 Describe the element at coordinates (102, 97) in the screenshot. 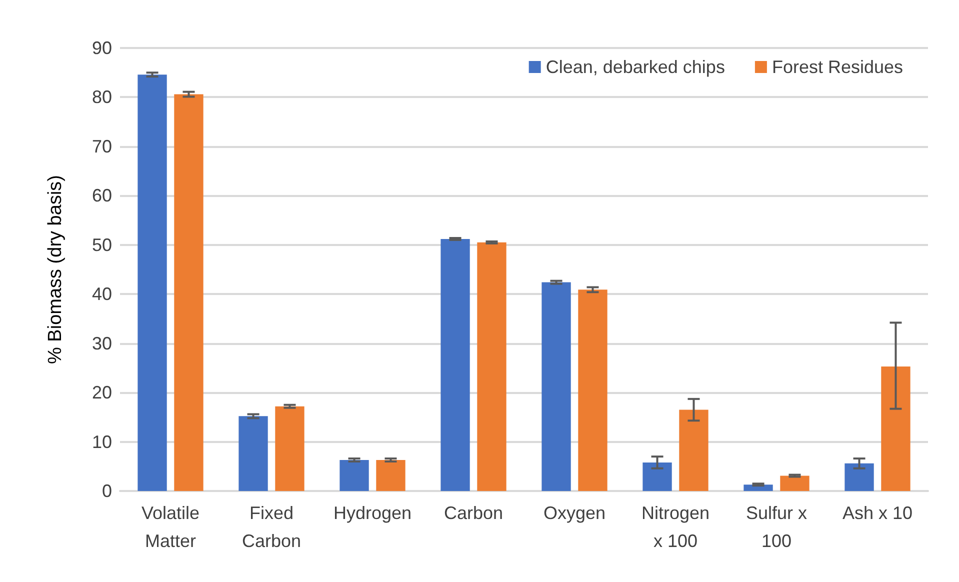

I see `y-tick-label: 80` at that location.